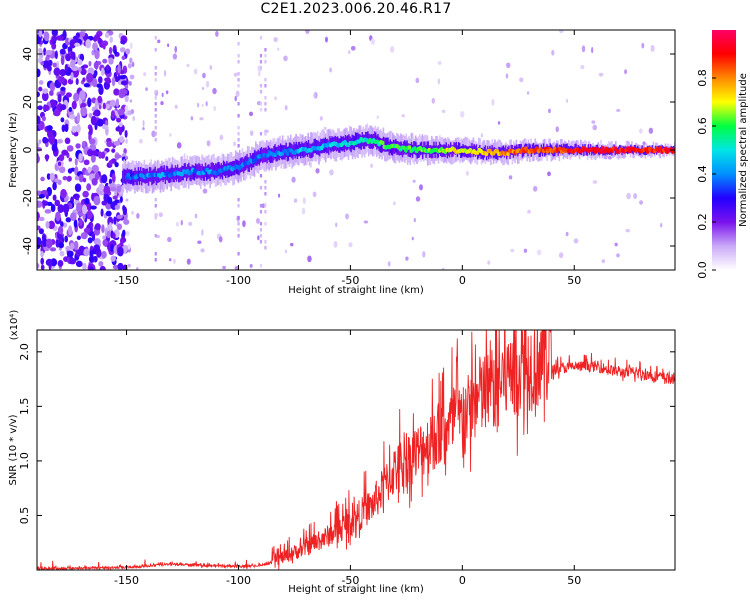 This screenshot has width=750, height=600. Describe the element at coordinates (743, 150) in the screenshot. I see `colorbar-label: Normalized spectral amplitude` at that location.